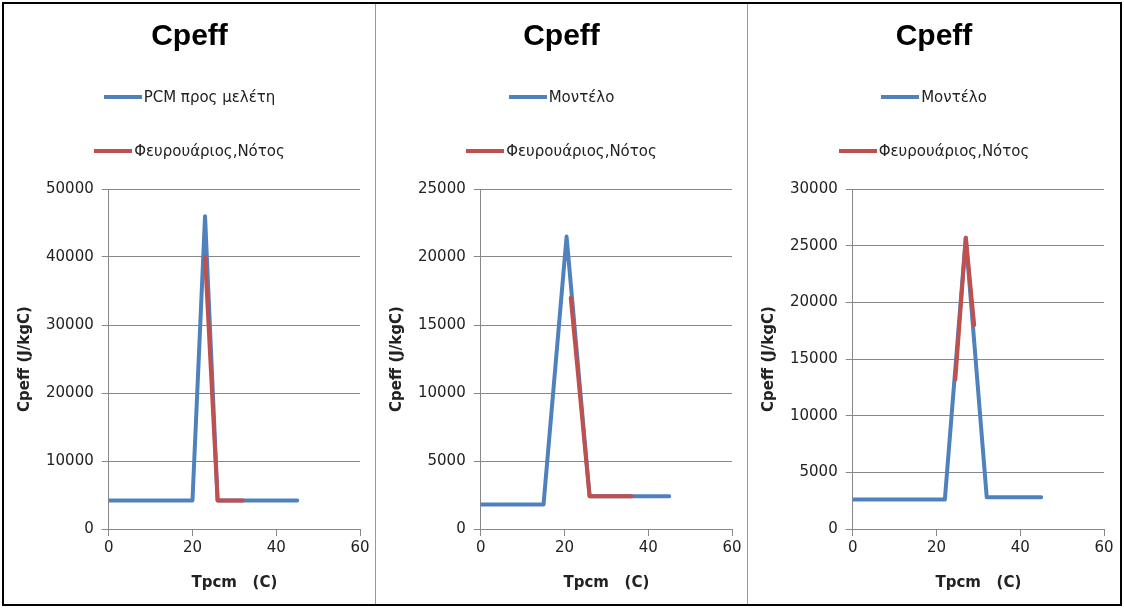  I want to click on legend-label: PCM προς μελέτη, so click(209, 97).